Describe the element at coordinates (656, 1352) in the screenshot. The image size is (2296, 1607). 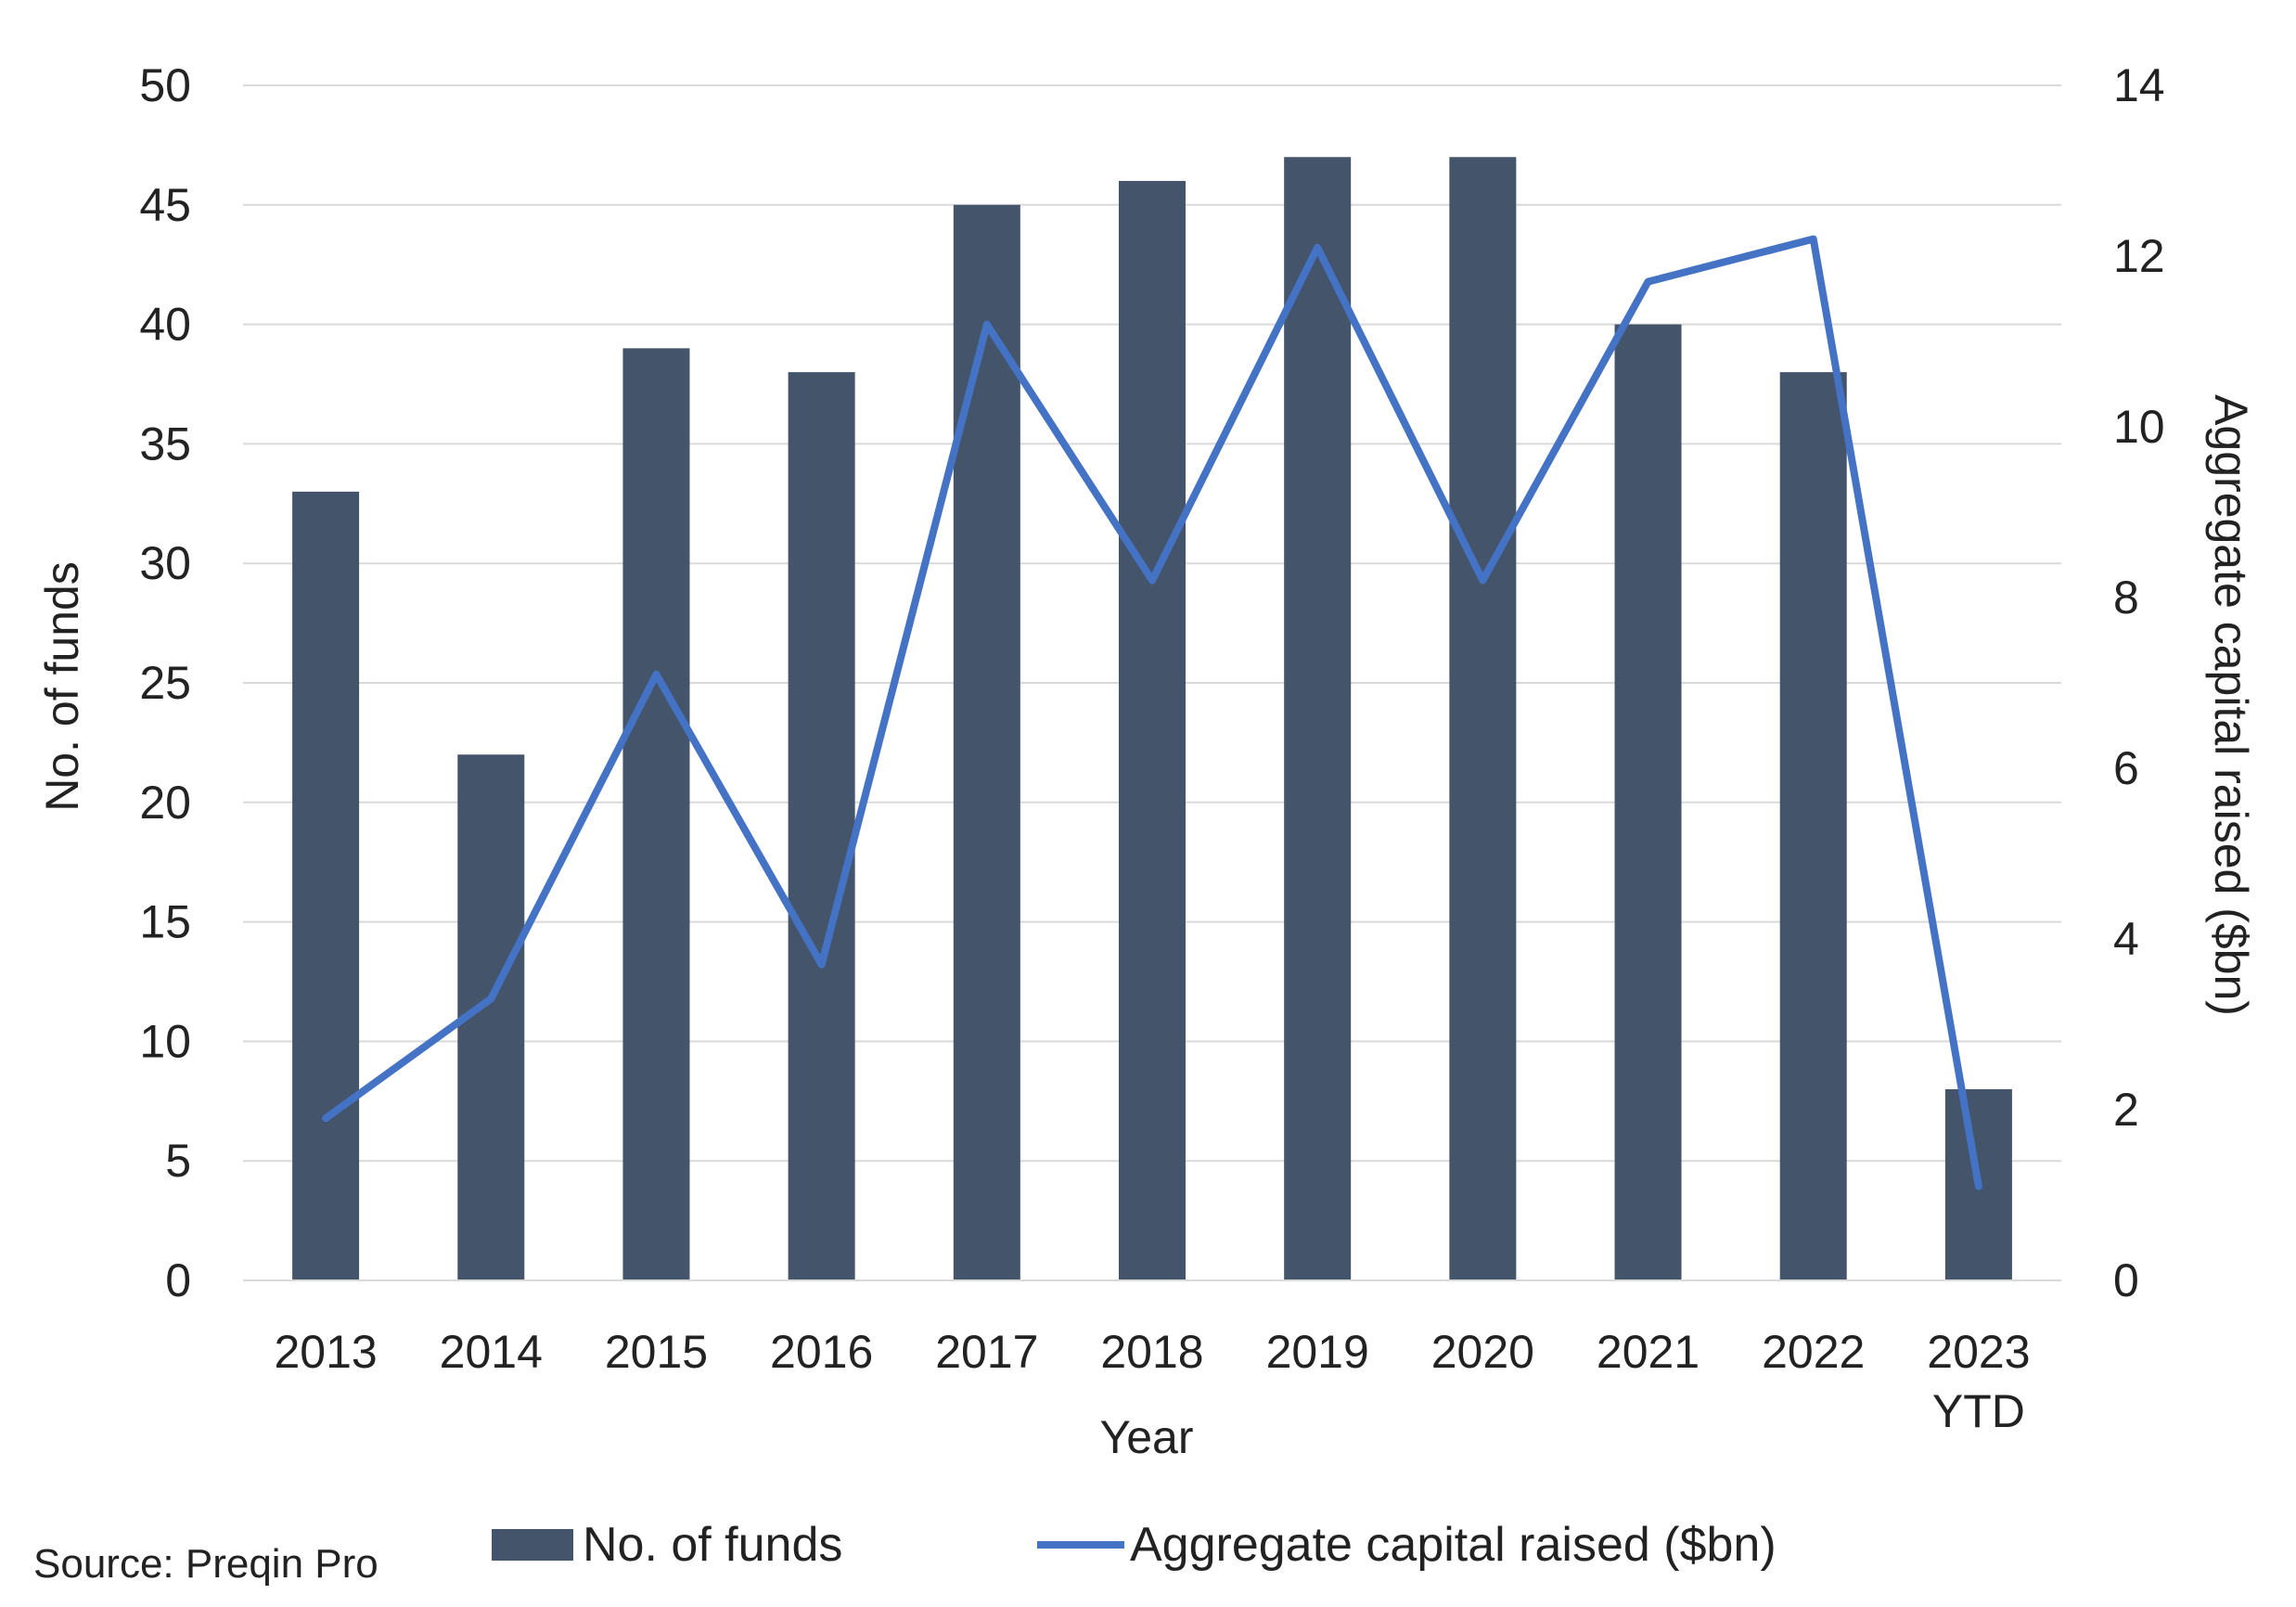
I see `x-tick-label: 2015` at that location.